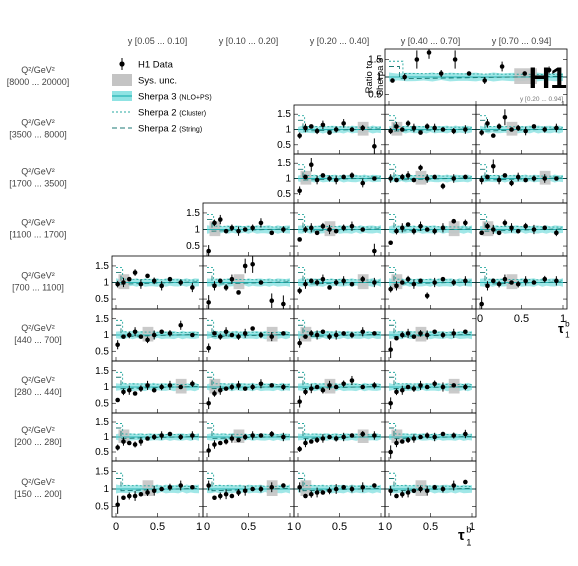  I want to click on x-axis-title: τ, so click(461, 535).